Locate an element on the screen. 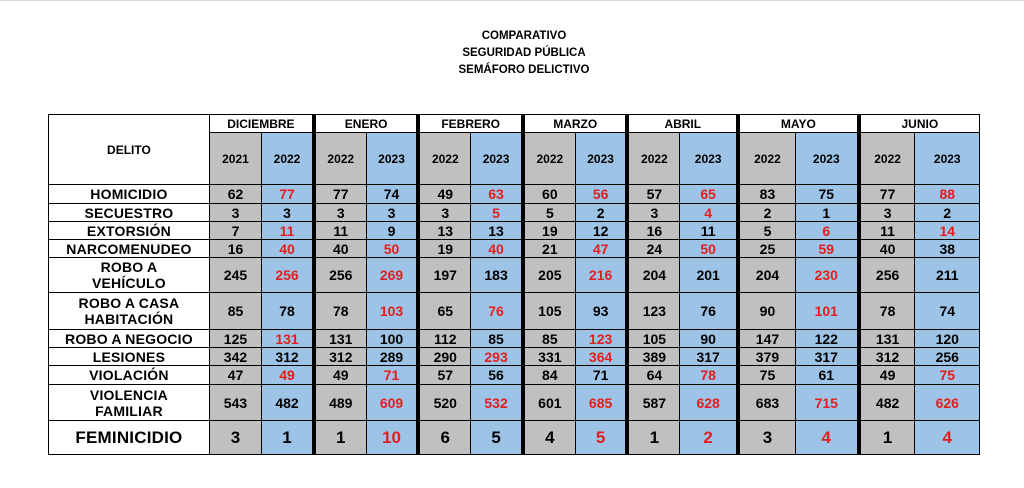 This screenshot has width=1024, height=488. value-cell: 685 is located at coordinates (601, 402).